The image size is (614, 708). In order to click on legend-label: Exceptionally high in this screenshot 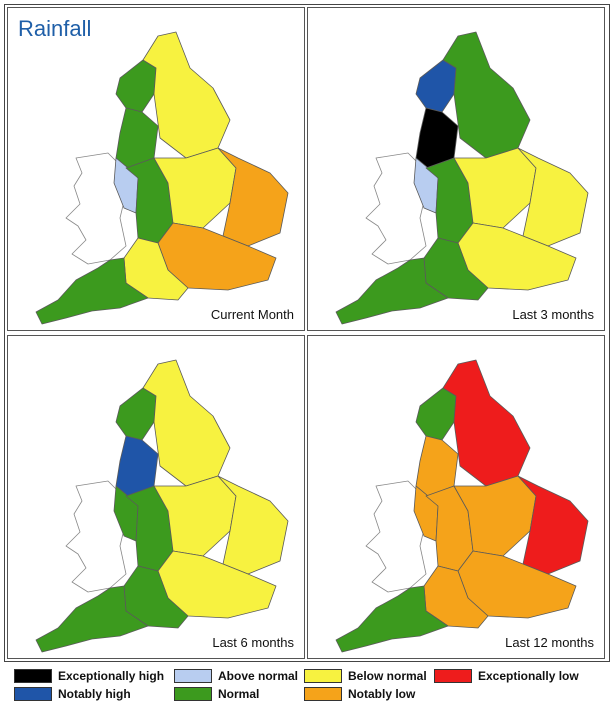, I will do `click(111, 676)`.